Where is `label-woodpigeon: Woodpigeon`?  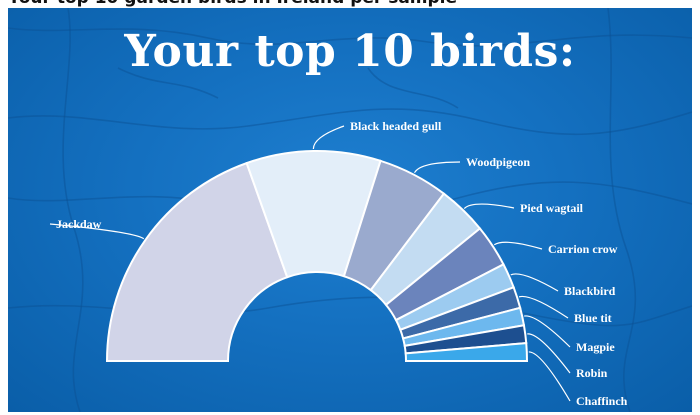
label-woodpigeon: Woodpigeon is located at coordinates (498, 162).